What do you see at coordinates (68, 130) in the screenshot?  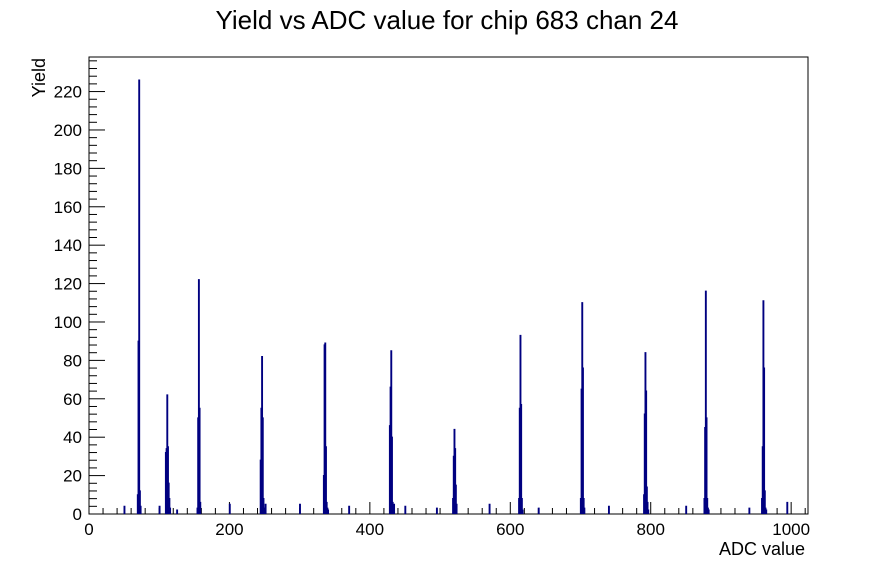 I see `y-tick-label: 200` at bounding box center [68, 130].